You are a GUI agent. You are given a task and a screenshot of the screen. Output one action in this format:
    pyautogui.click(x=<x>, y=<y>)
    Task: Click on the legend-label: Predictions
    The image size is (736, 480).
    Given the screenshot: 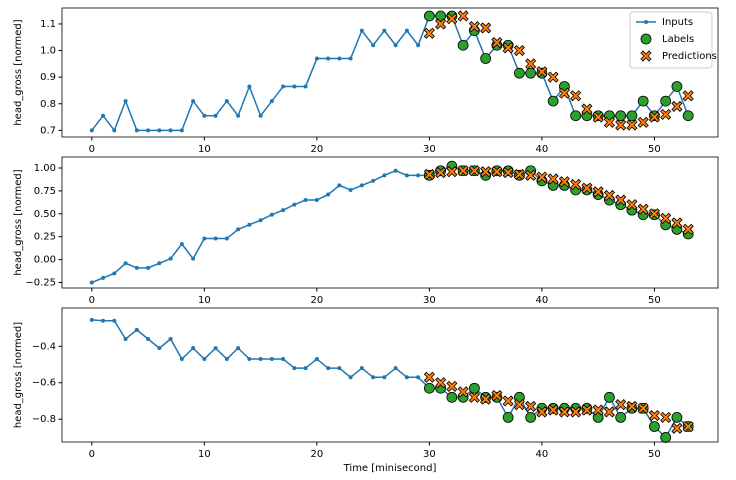 What is the action you would take?
    pyautogui.click(x=689, y=56)
    